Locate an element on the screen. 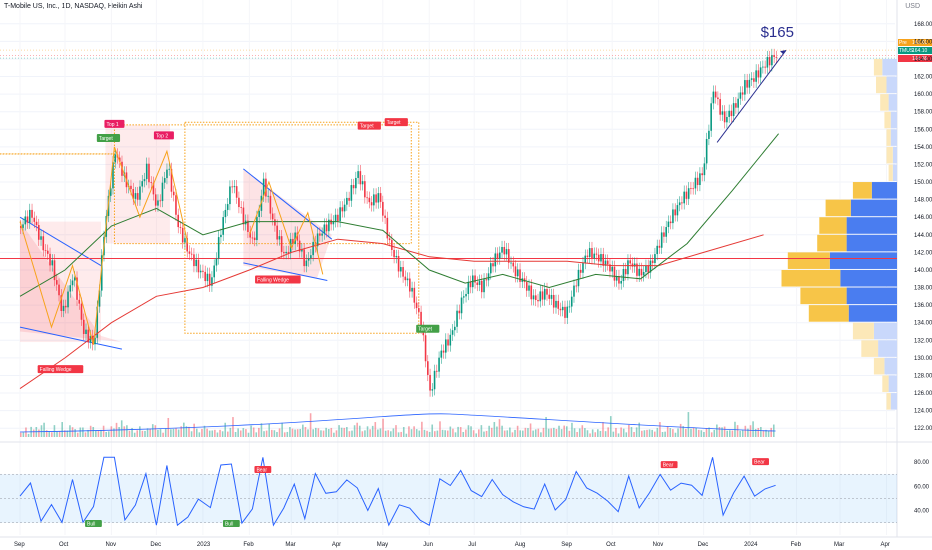 Image resolution: width=932 pixels, height=550 pixels. price-target-label: $165 is located at coordinates (777, 32).